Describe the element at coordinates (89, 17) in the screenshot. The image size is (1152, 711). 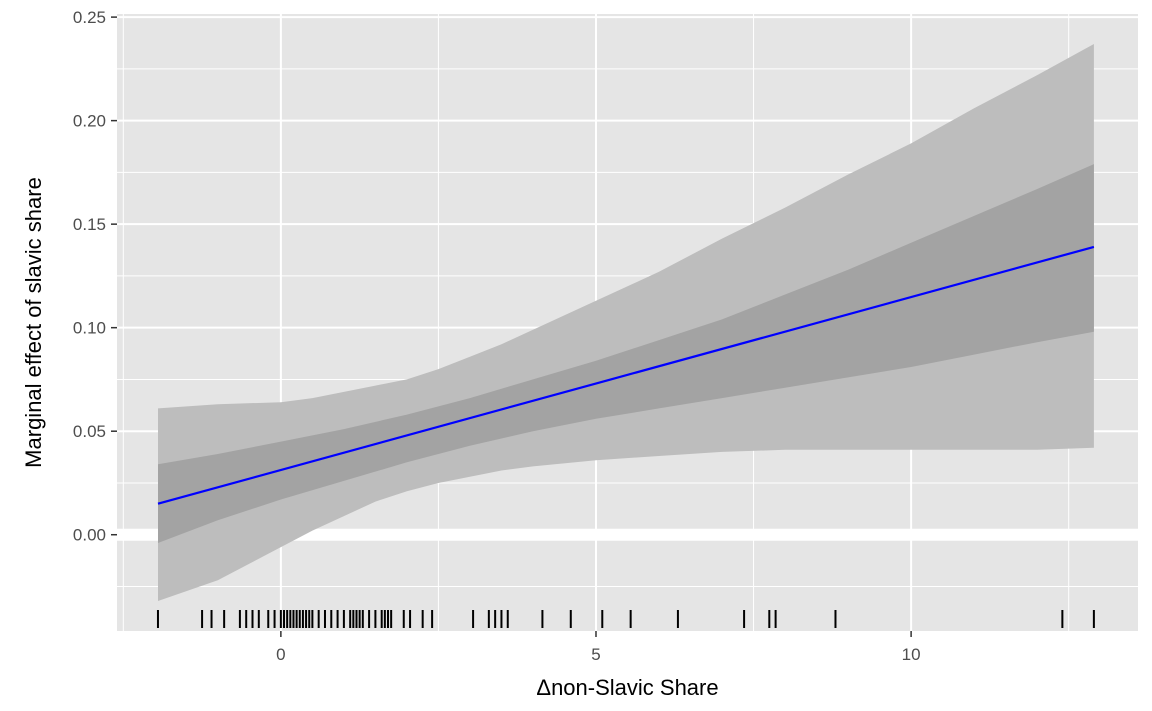
I see `y-tick-label: 0.25` at that location.